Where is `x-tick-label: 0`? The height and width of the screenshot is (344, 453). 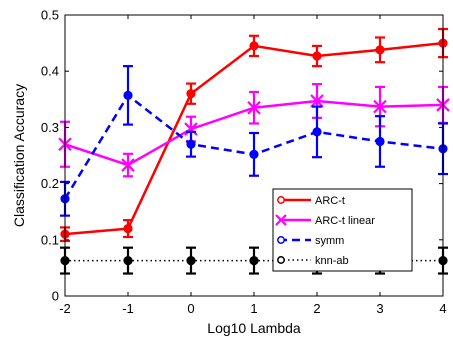 x-tick-label: 0 is located at coordinates (190, 308).